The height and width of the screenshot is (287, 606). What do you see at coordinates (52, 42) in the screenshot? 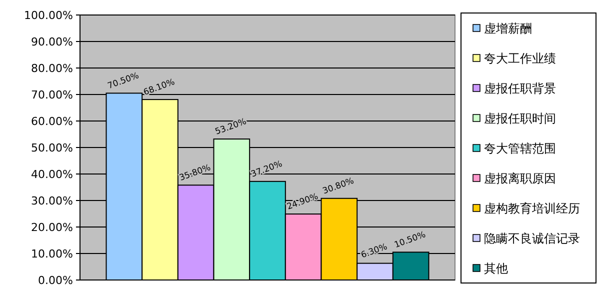
I see `y-tick-label: 90.00%` at bounding box center [52, 42].